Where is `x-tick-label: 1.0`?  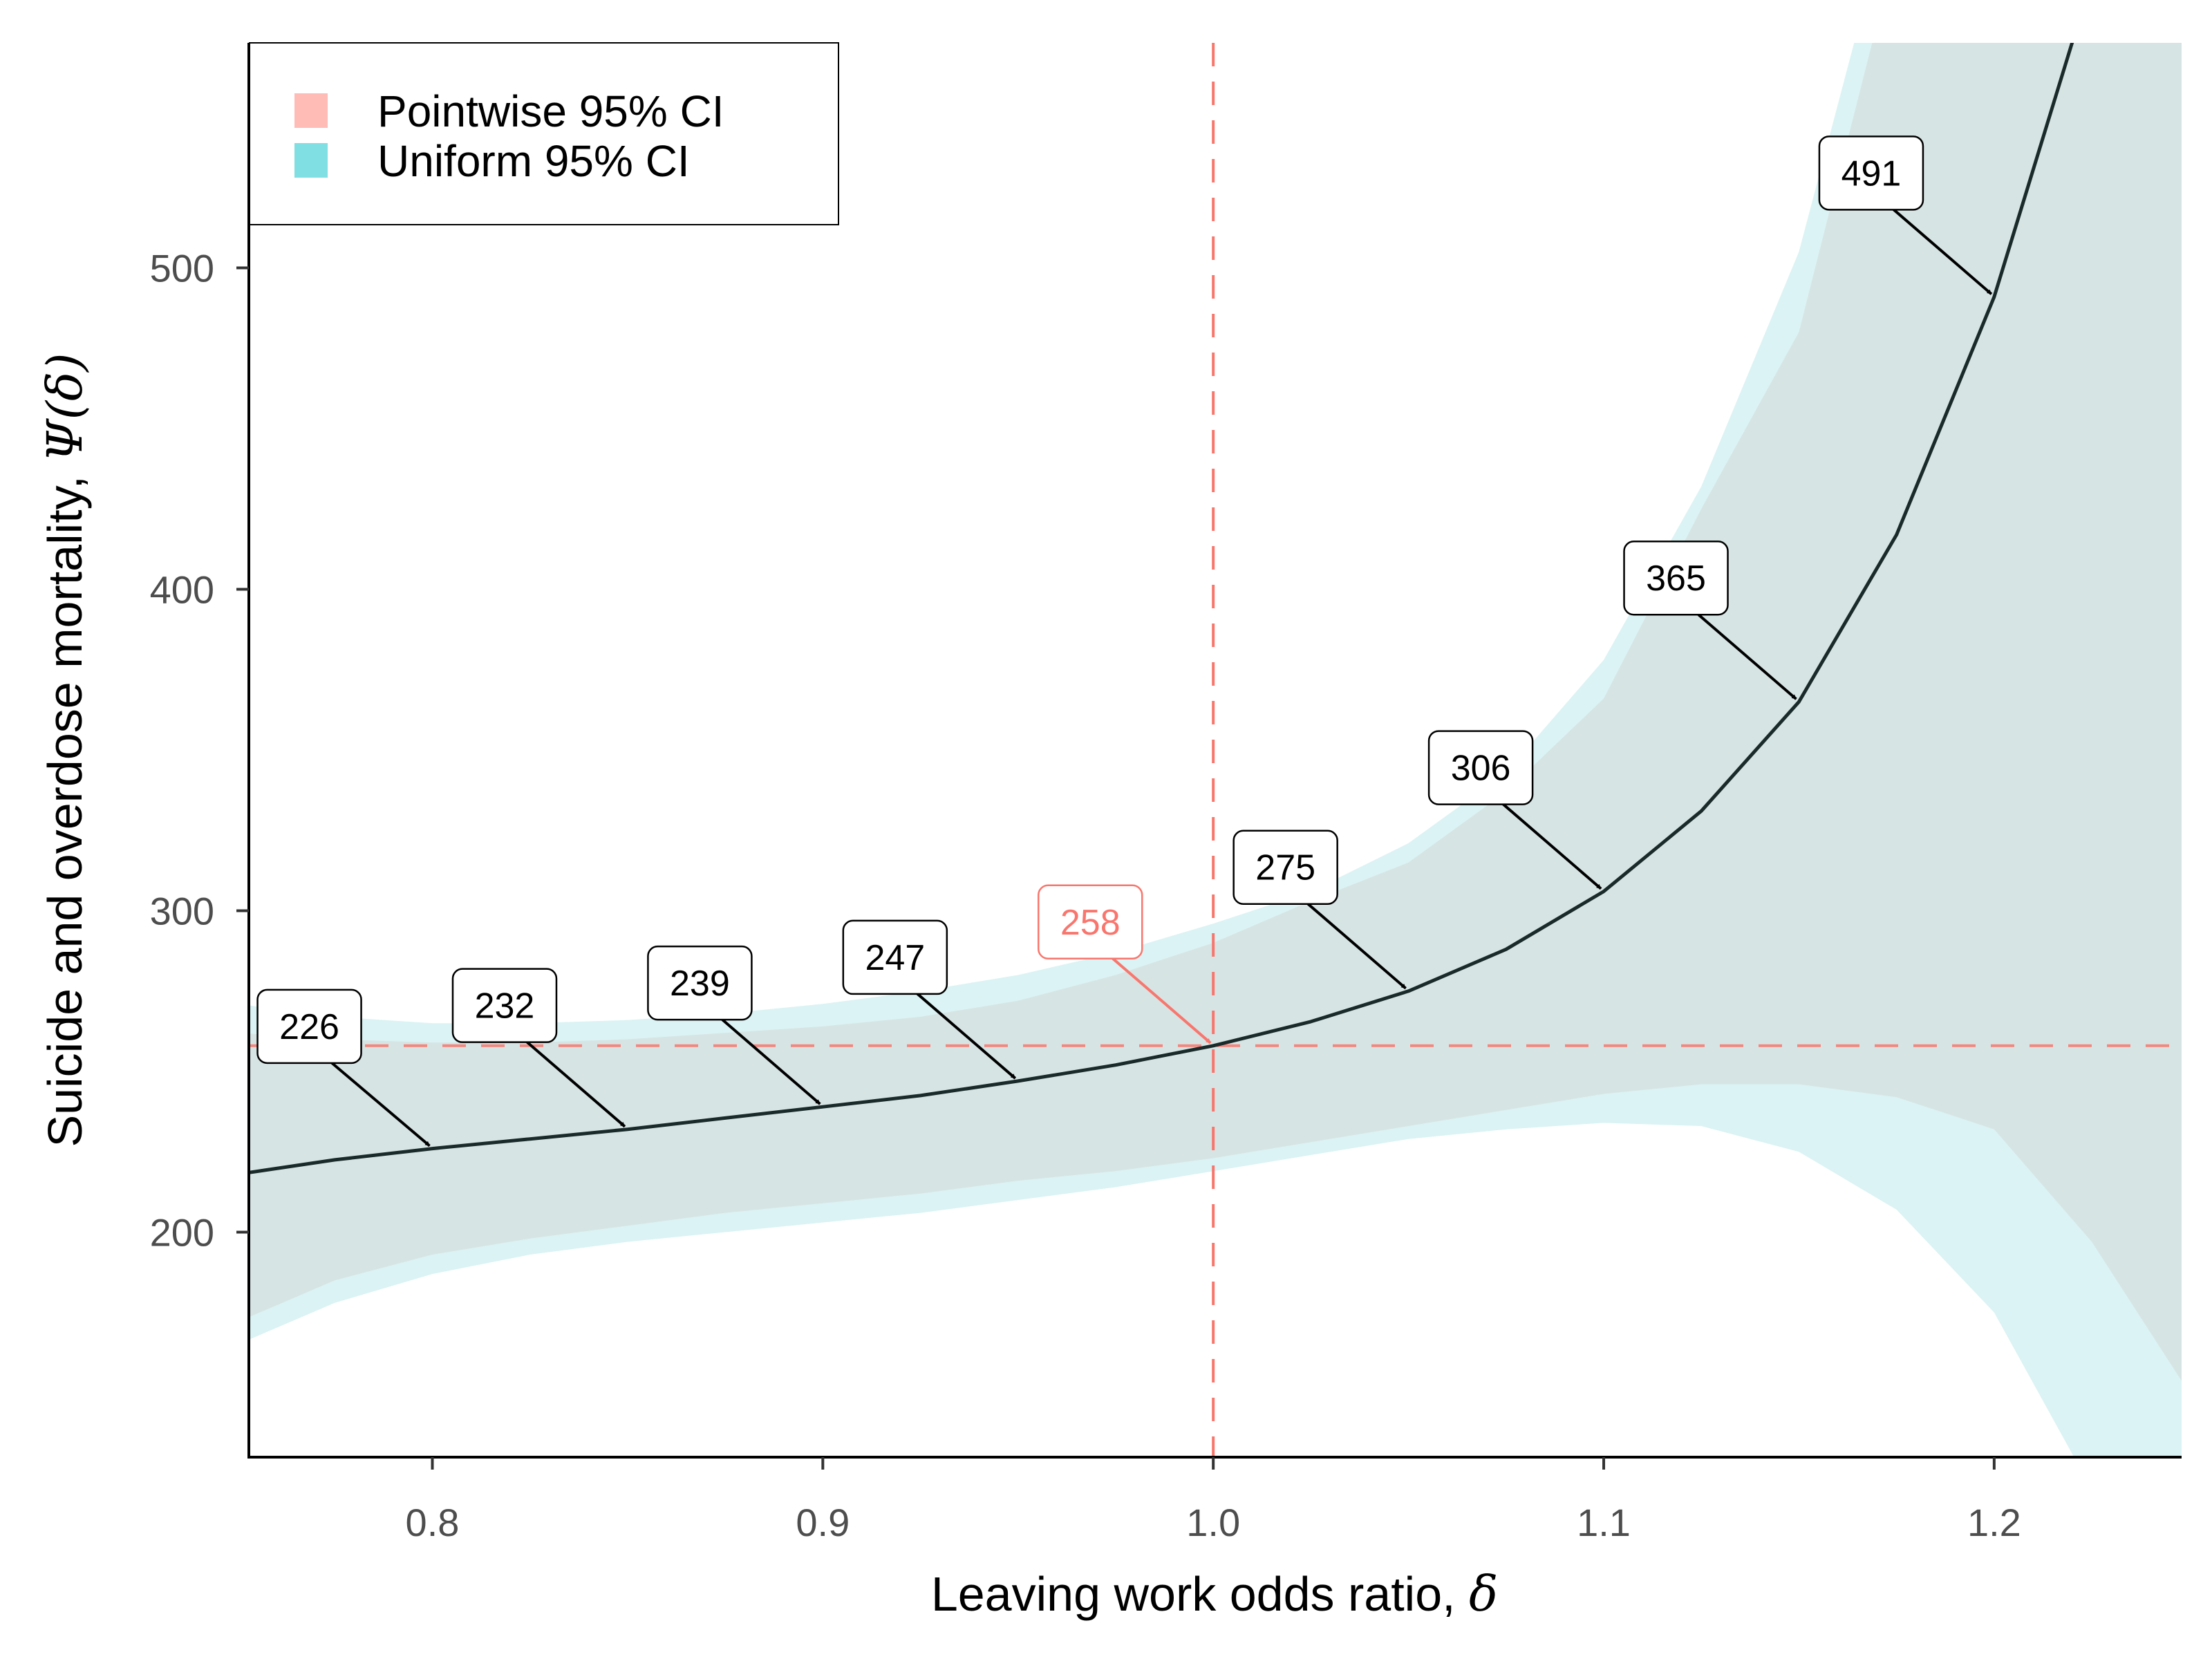
x-tick-label: 1.0 is located at coordinates (1213, 1522).